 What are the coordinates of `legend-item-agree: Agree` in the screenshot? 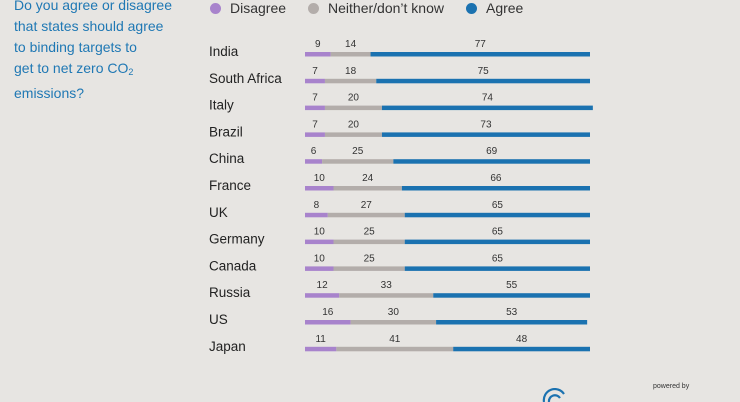 It's located at (494, 8).